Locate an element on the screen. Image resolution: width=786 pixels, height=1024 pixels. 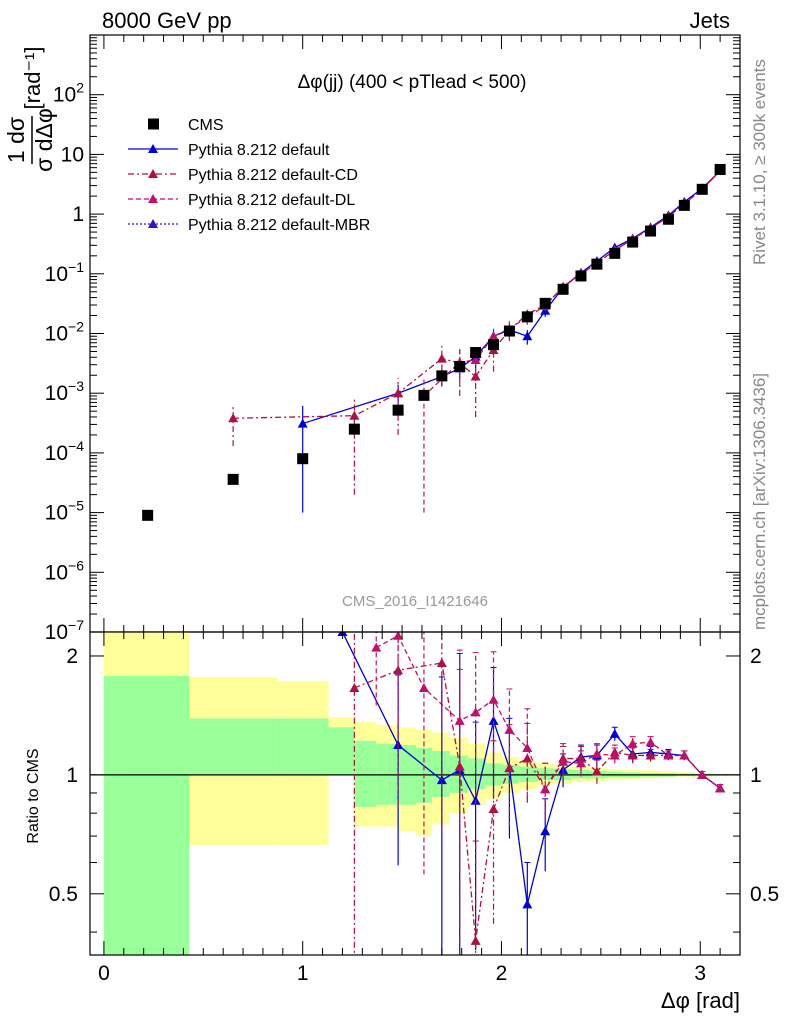
ylabel-denominator: σ dΔφ is located at coordinates (44, 140).